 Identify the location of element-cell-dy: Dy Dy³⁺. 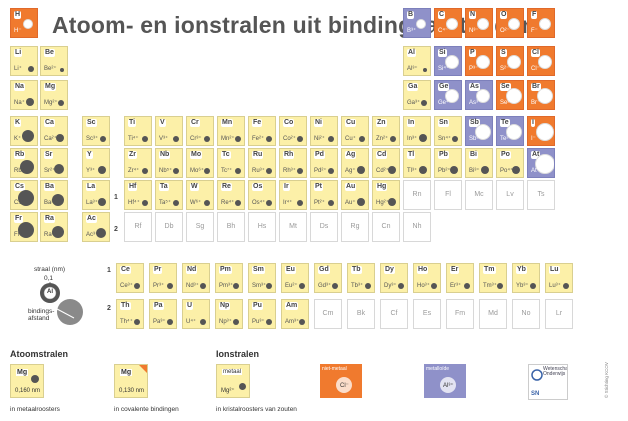
(394, 278).